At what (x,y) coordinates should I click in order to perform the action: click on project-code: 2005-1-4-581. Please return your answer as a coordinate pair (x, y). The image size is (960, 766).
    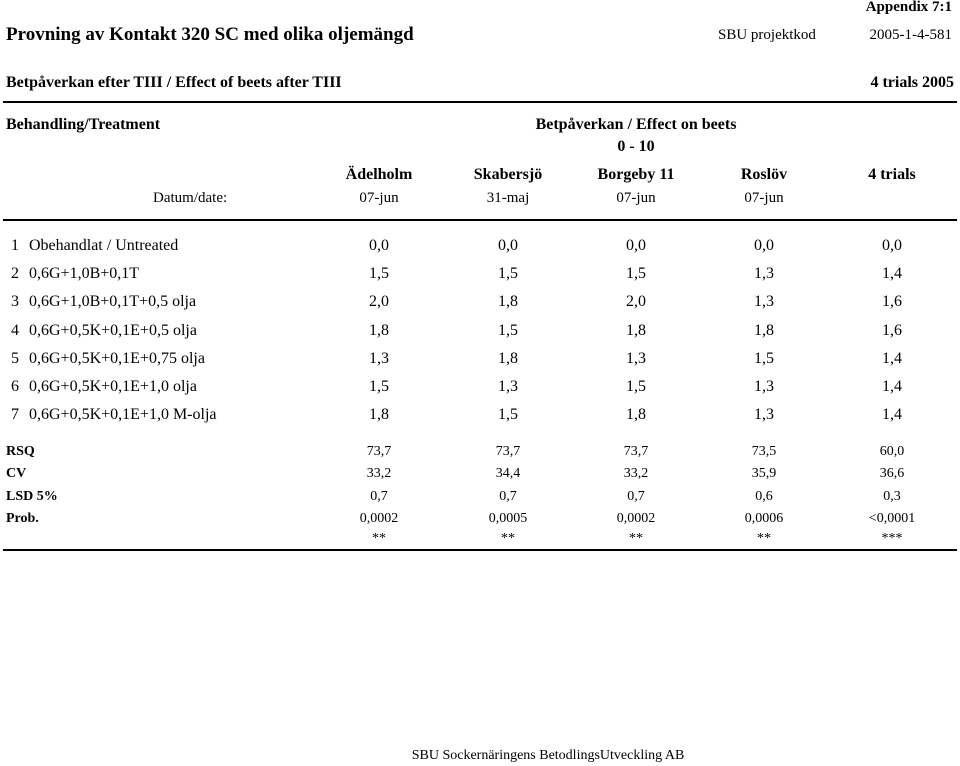
    Looking at the image, I should click on (911, 35).